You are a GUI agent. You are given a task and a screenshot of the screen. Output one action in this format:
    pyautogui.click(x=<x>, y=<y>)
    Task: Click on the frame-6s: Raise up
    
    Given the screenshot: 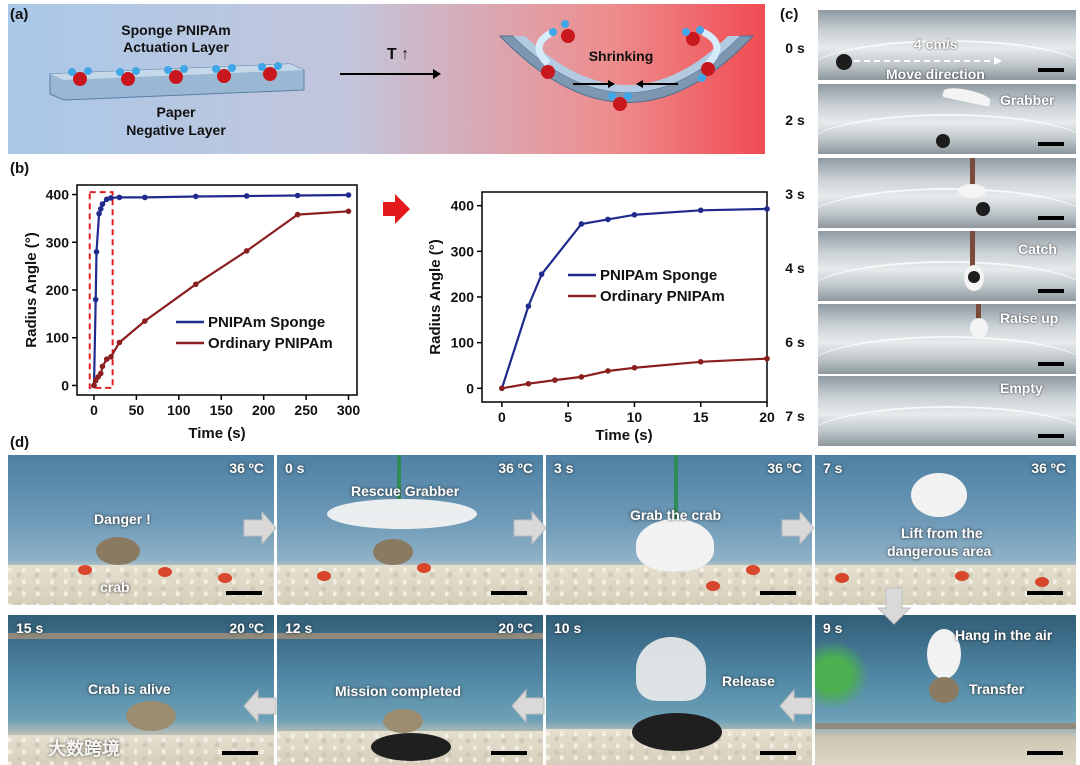 What is the action you would take?
    pyautogui.click(x=947, y=339)
    